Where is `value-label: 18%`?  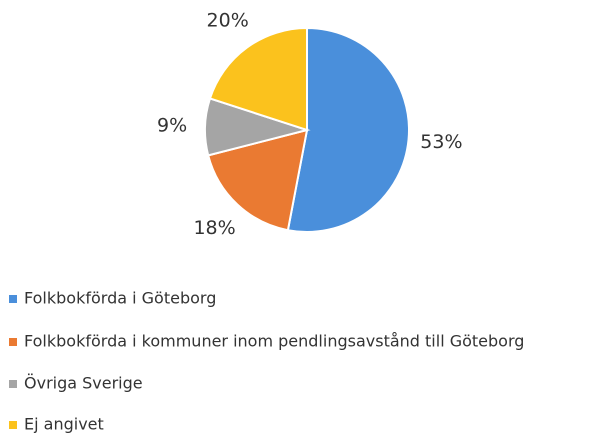 value-label: 18% is located at coordinates (214, 228).